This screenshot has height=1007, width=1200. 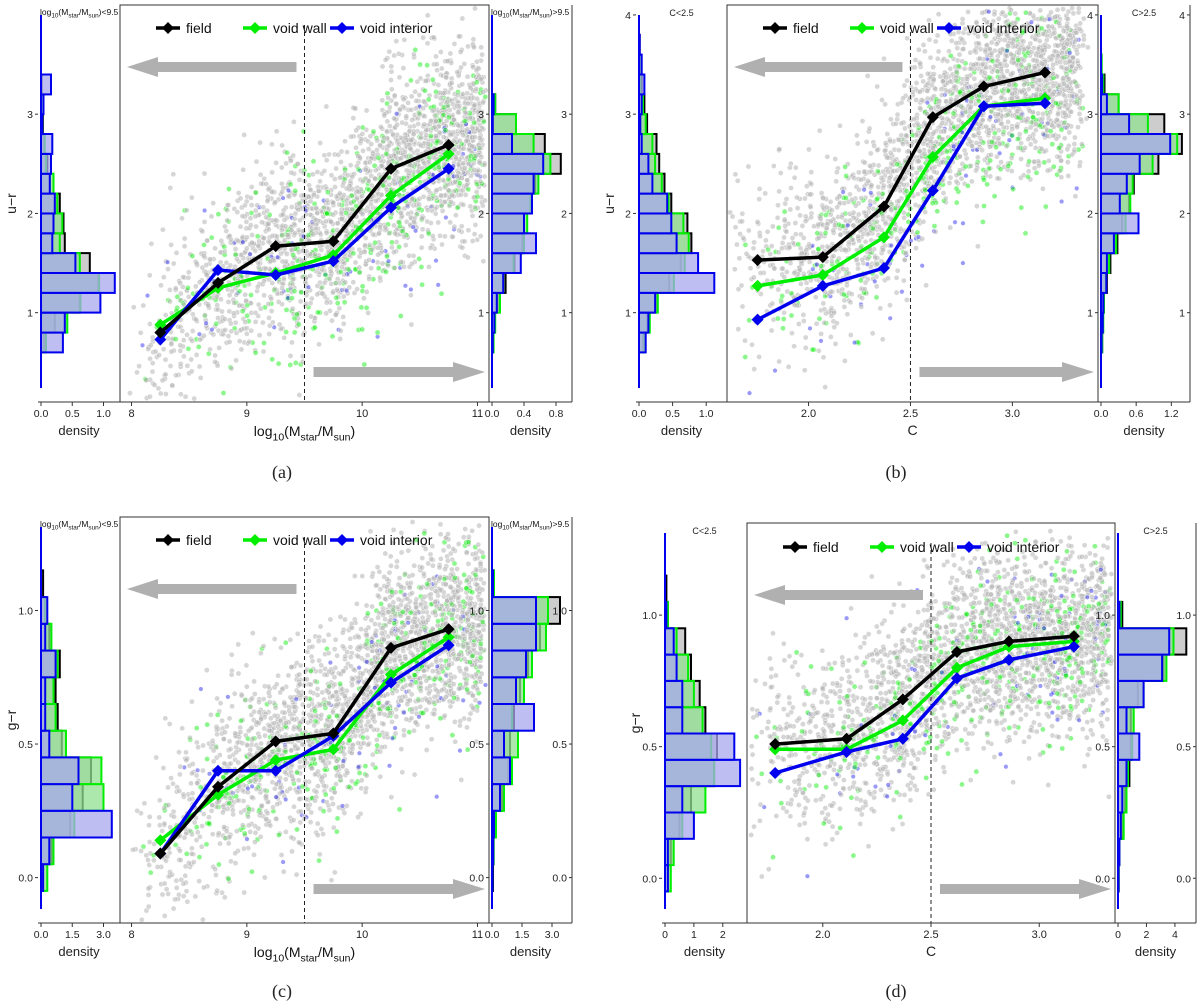 I want to click on legend-label: void interior, so click(x=396, y=28).